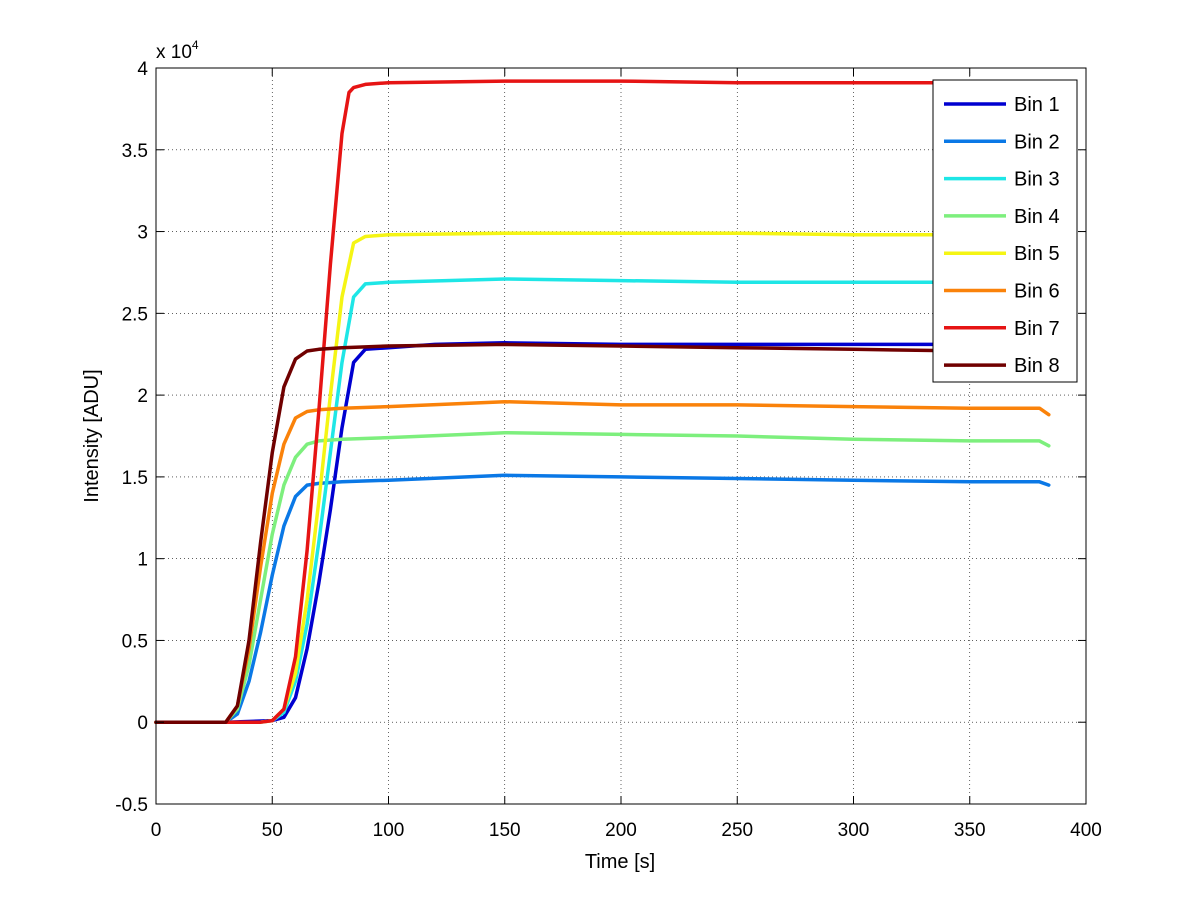 This screenshot has height=901, width=1200. Describe the element at coordinates (389, 830) in the screenshot. I see `x-tick-label: 100` at that location.